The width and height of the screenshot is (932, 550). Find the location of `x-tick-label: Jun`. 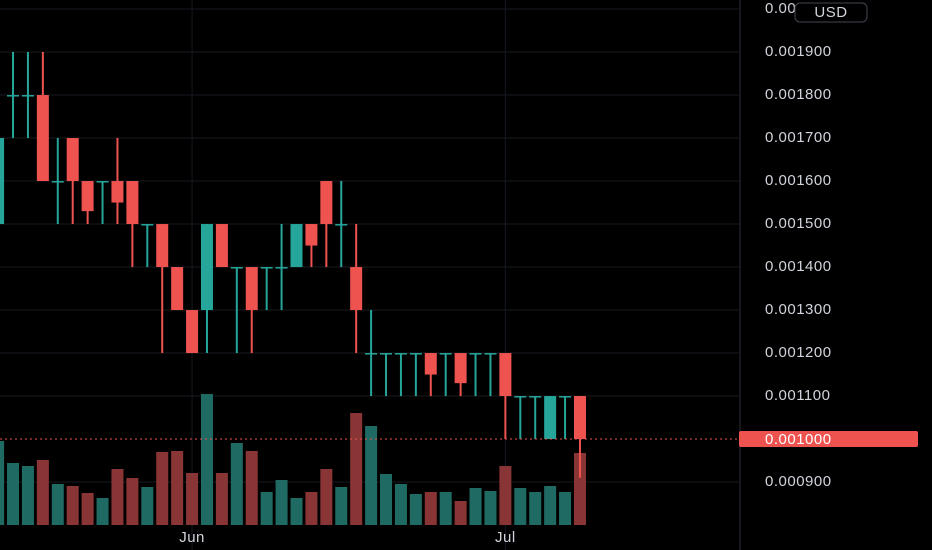

x-tick-label: Jun is located at coordinates (192, 537).